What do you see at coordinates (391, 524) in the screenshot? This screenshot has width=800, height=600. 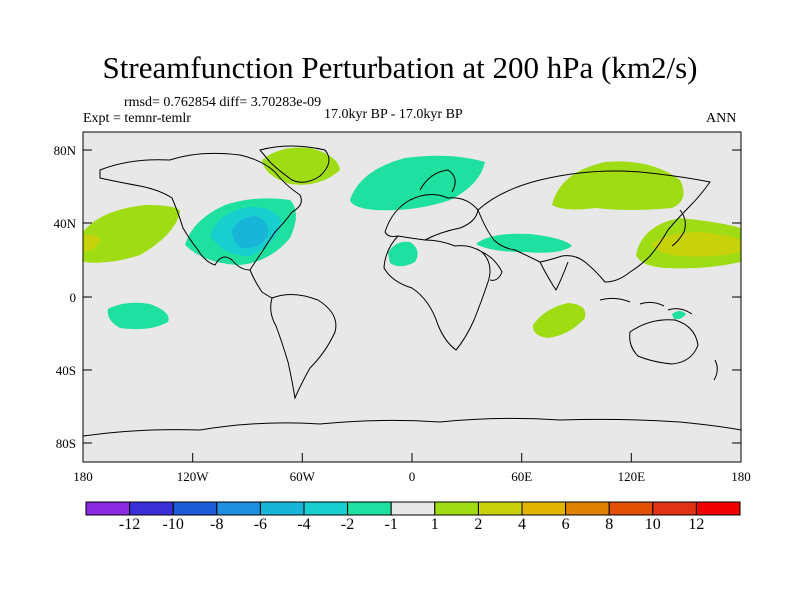 I see `colorbar-label: -1` at bounding box center [391, 524].